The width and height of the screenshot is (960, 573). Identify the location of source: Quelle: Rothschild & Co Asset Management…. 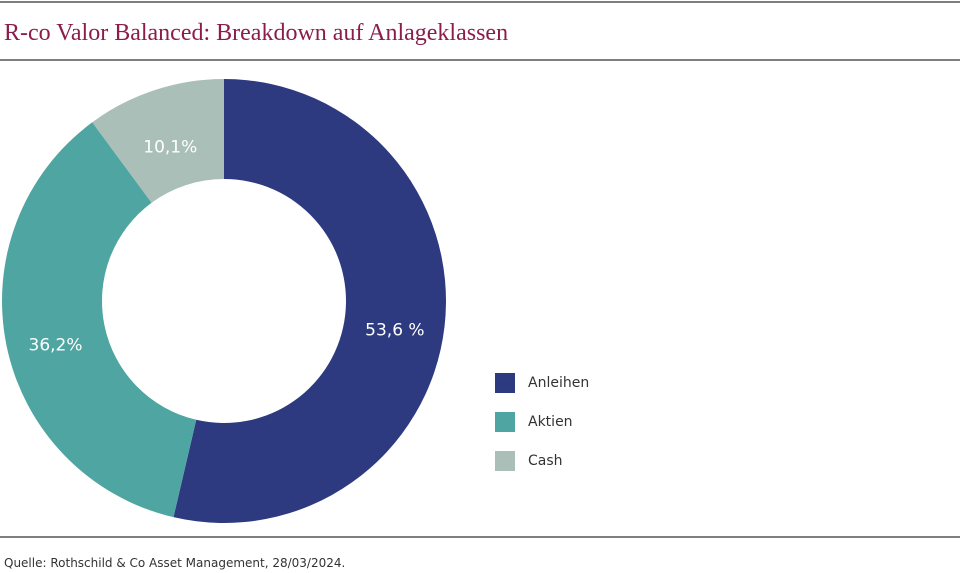
(174, 563).